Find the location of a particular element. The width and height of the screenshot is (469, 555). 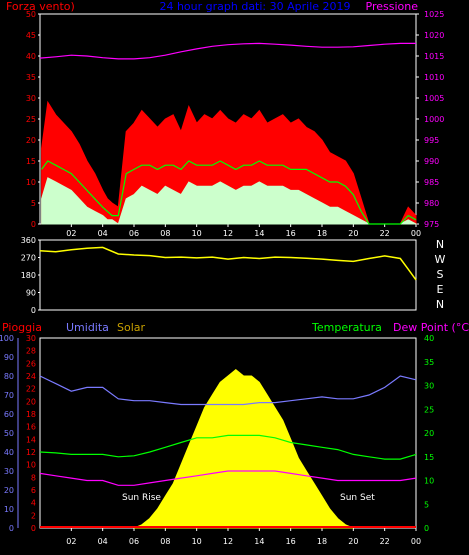

temperature-tick-label: 0 is located at coordinates (426, 528).